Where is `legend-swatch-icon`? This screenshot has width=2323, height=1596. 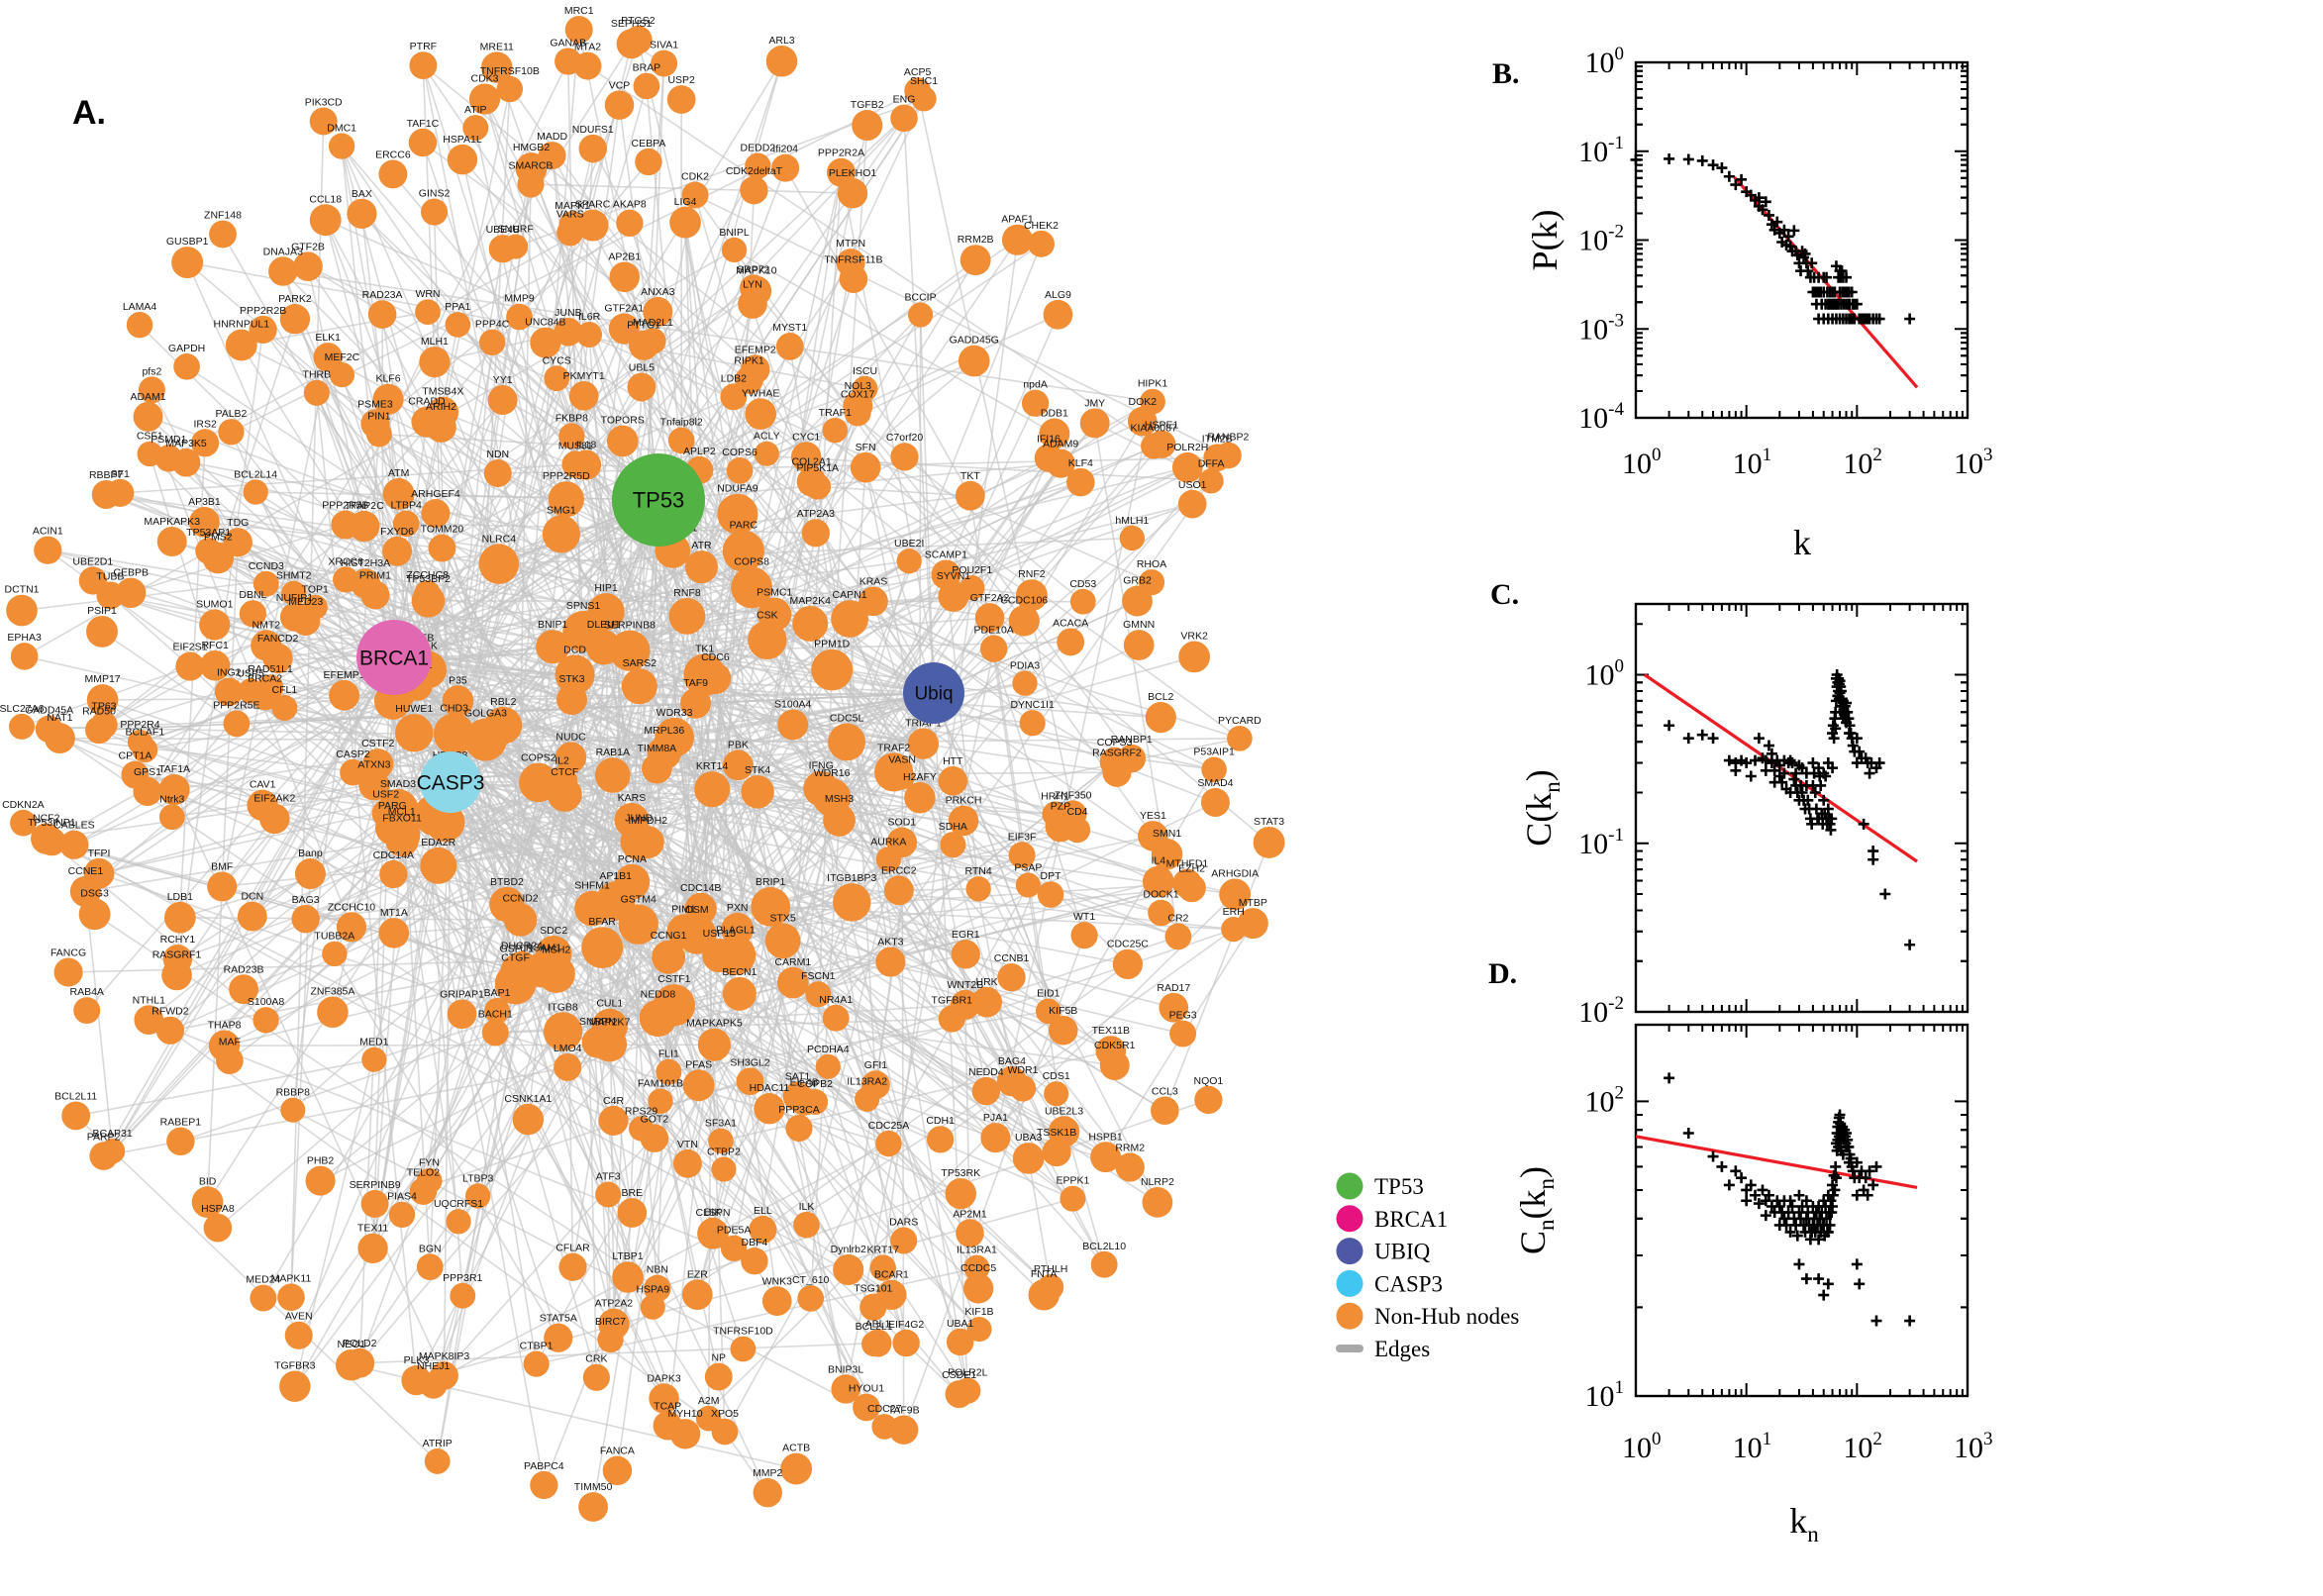
legend-swatch-icon is located at coordinates (1350, 1316).